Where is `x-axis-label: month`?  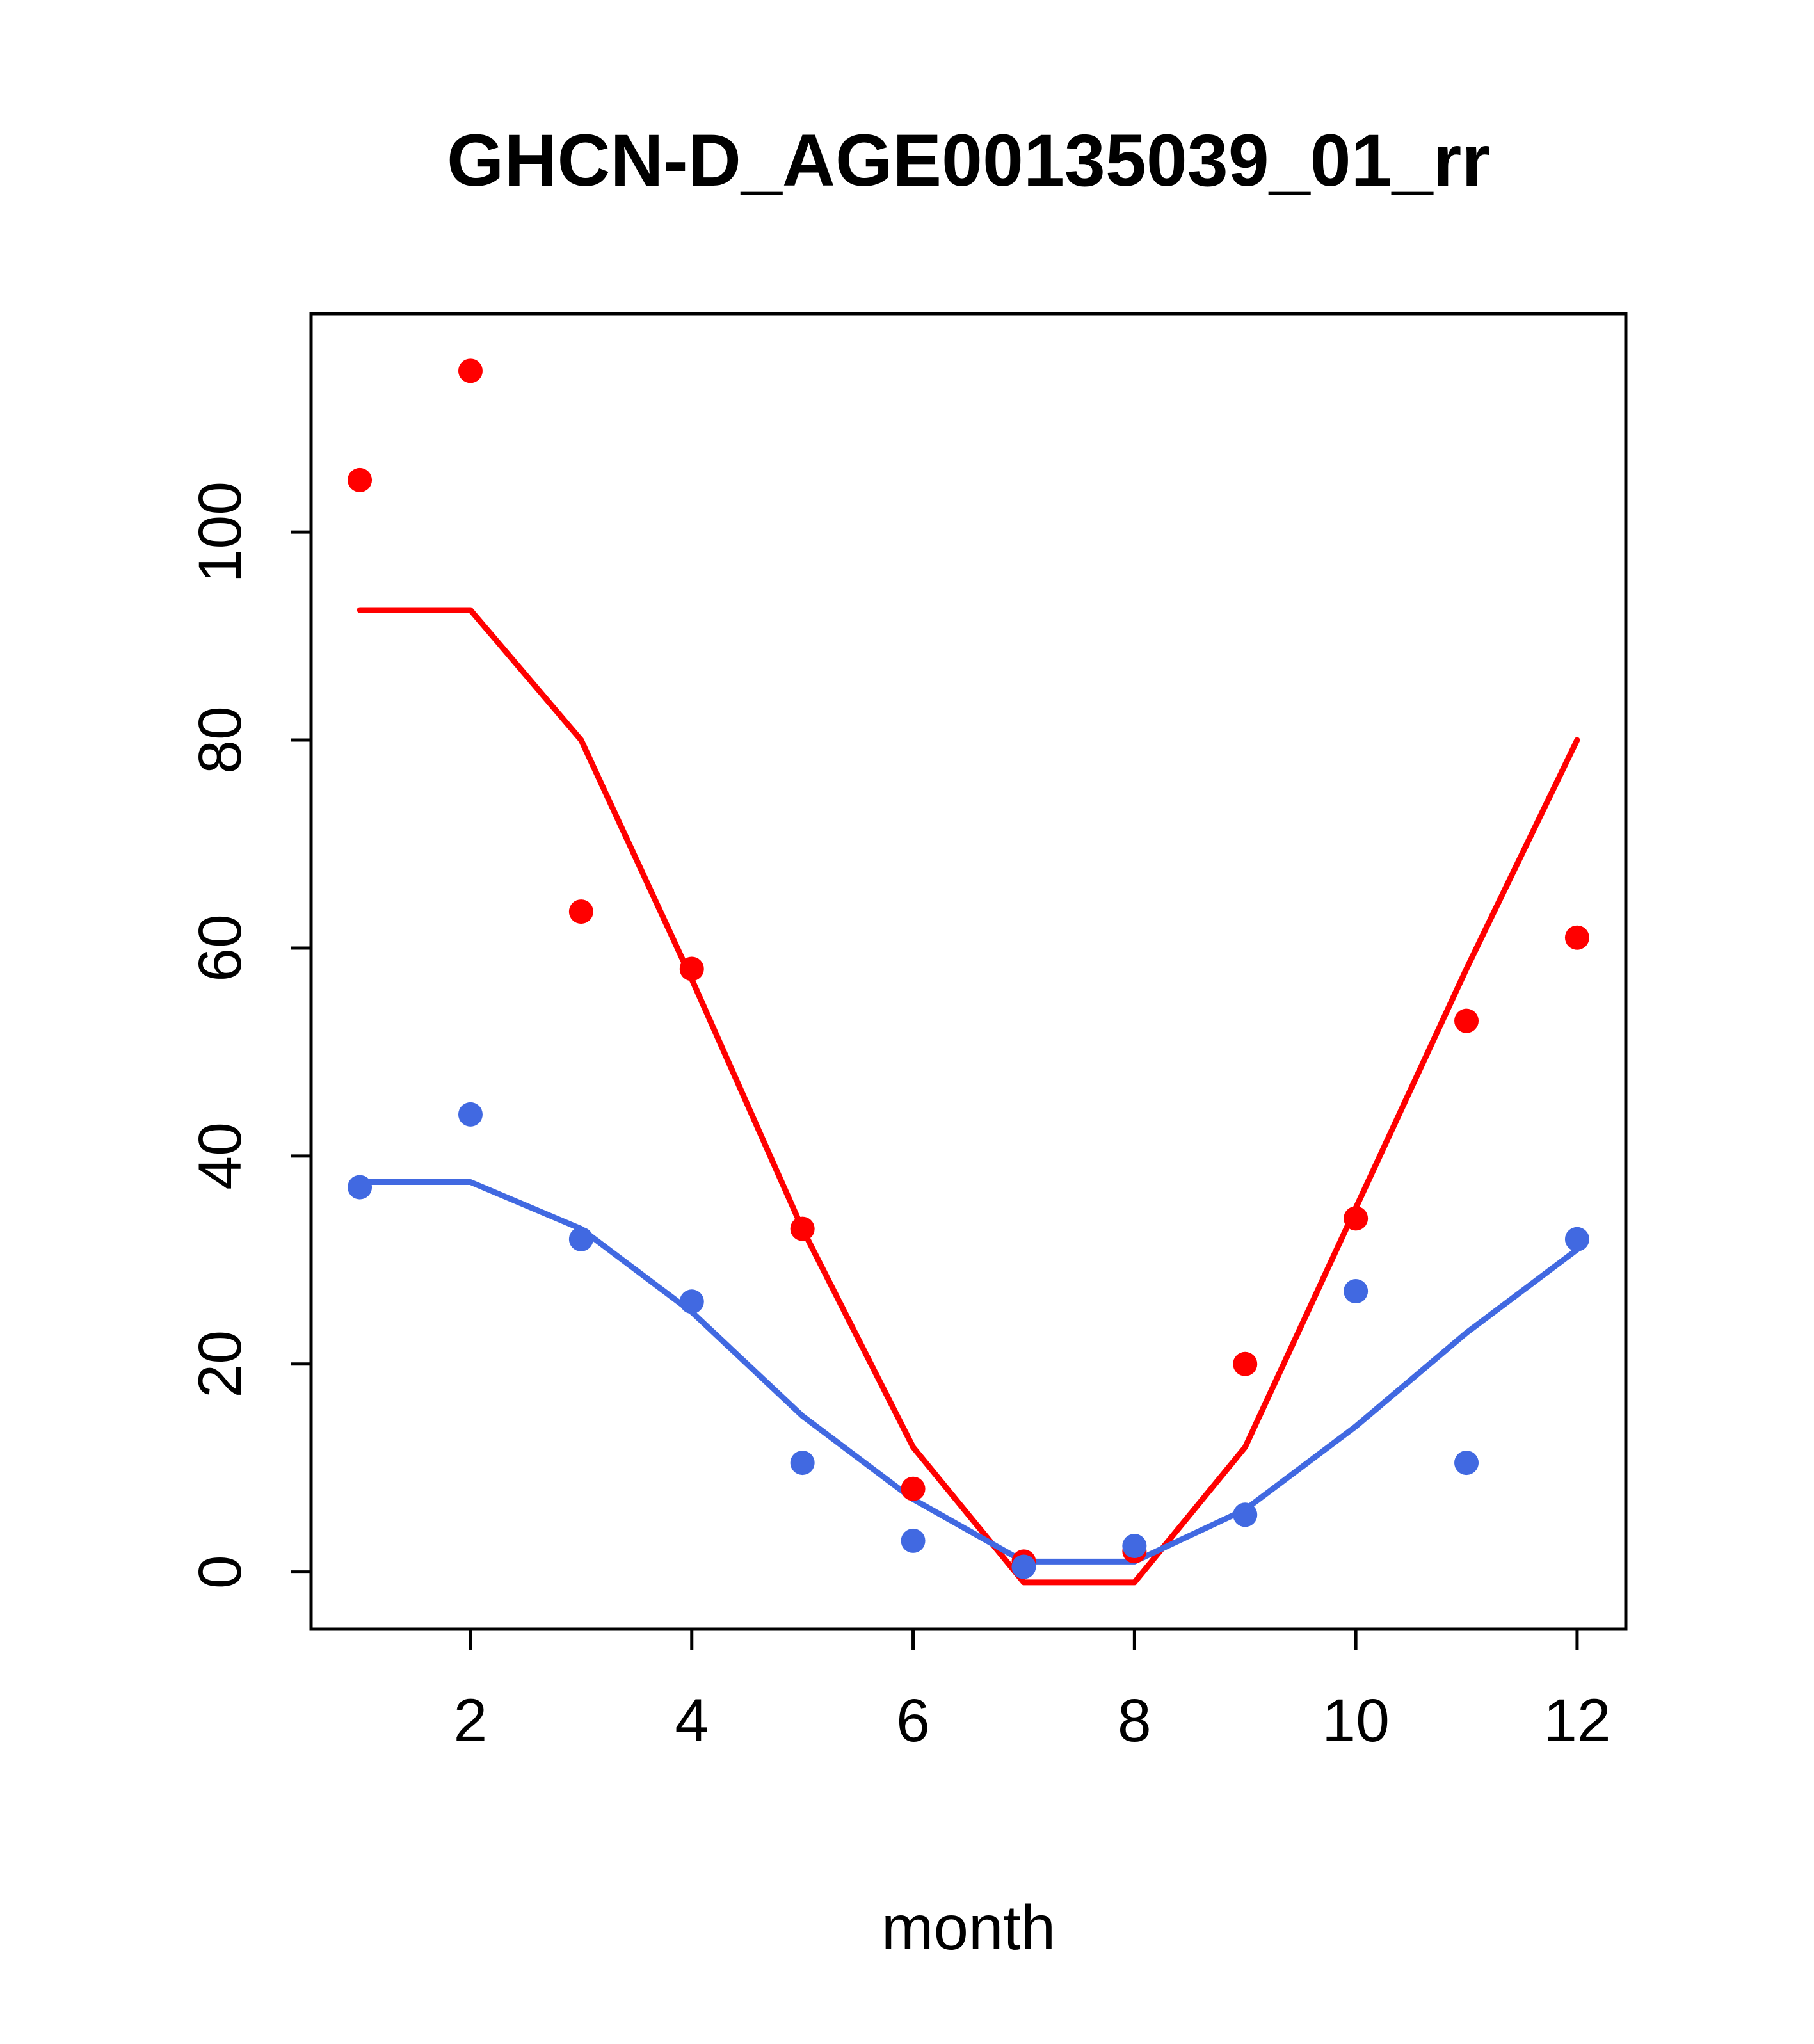 x-axis-label: month is located at coordinates (968, 1927).